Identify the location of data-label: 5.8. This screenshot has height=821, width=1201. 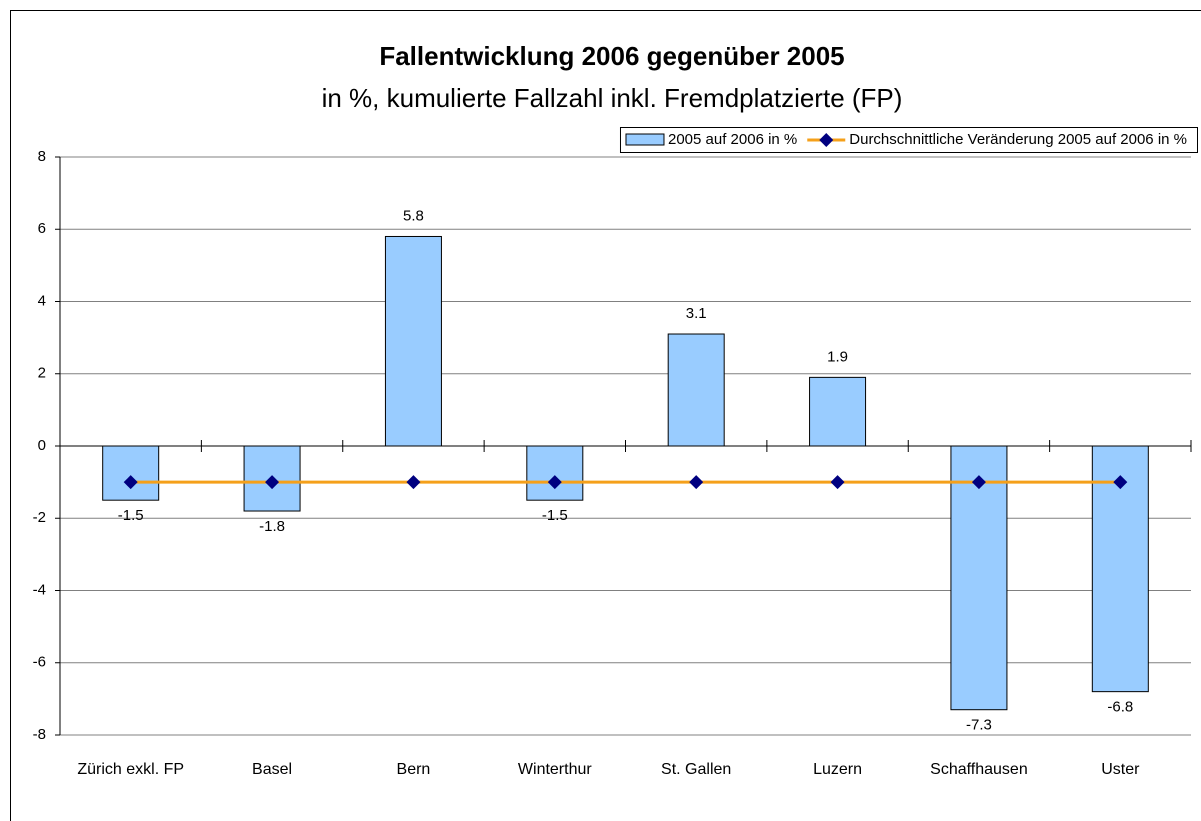
(413, 215).